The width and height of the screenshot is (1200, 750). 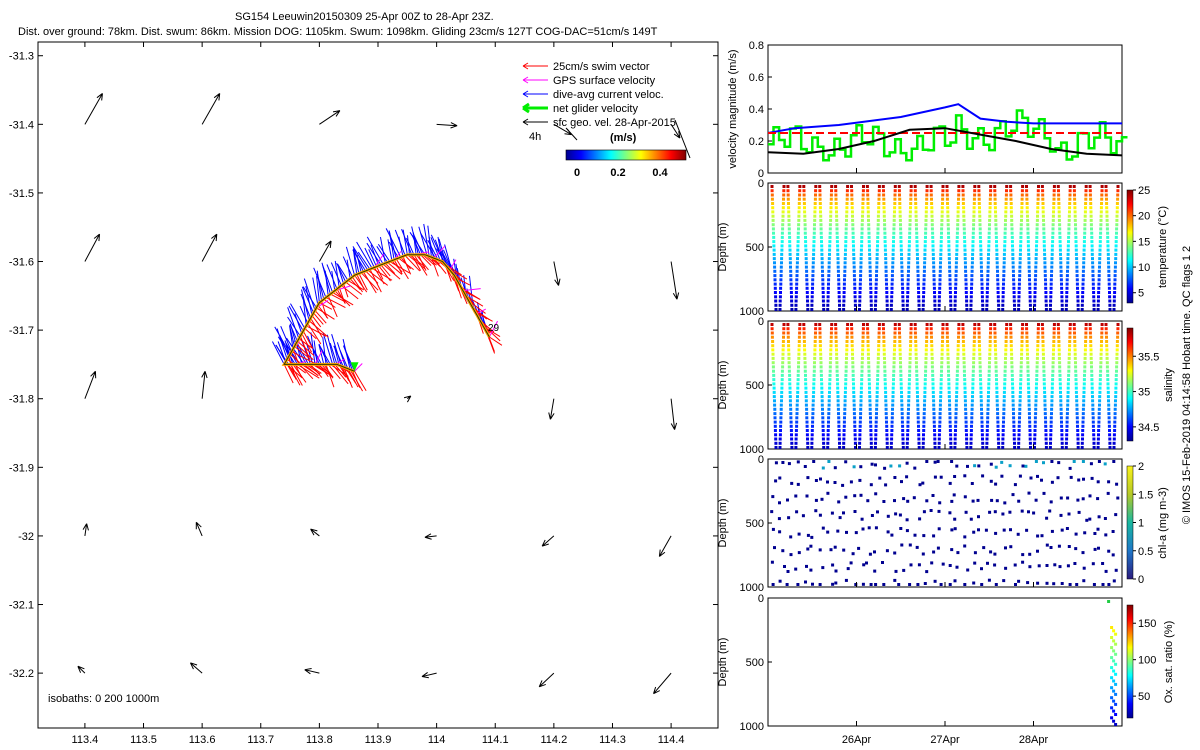 I want to click on salinity-colorbar-label: salinity, so click(x=1169, y=385).